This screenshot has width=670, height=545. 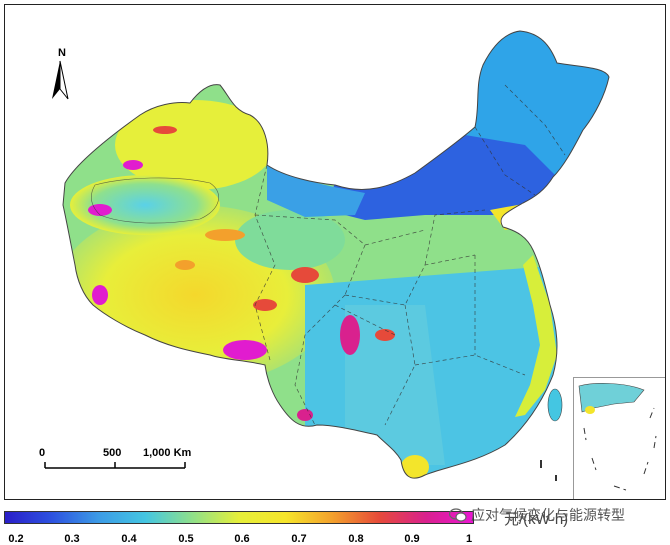 What do you see at coordinates (42, 453) in the screenshot?
I see `scale-label-0: 0` at bounding box center [42, 453].